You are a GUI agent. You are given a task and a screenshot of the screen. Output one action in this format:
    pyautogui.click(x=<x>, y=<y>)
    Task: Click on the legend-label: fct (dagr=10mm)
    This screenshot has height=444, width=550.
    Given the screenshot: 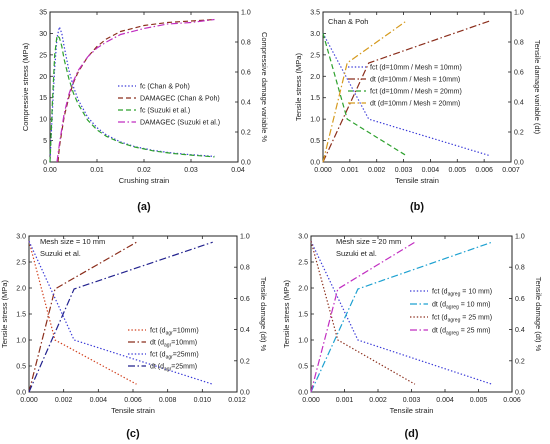 What is the action you would take?
    pyautogui.click(x=174, y=332)
    